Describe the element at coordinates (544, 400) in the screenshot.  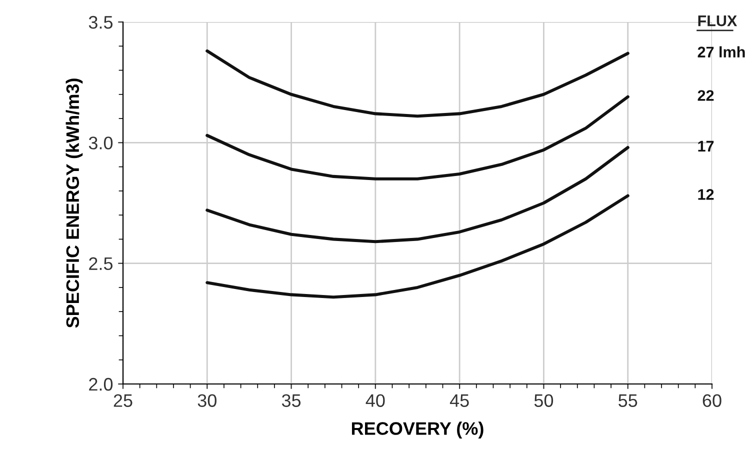
I see `x-tick-label: 50` at that location.